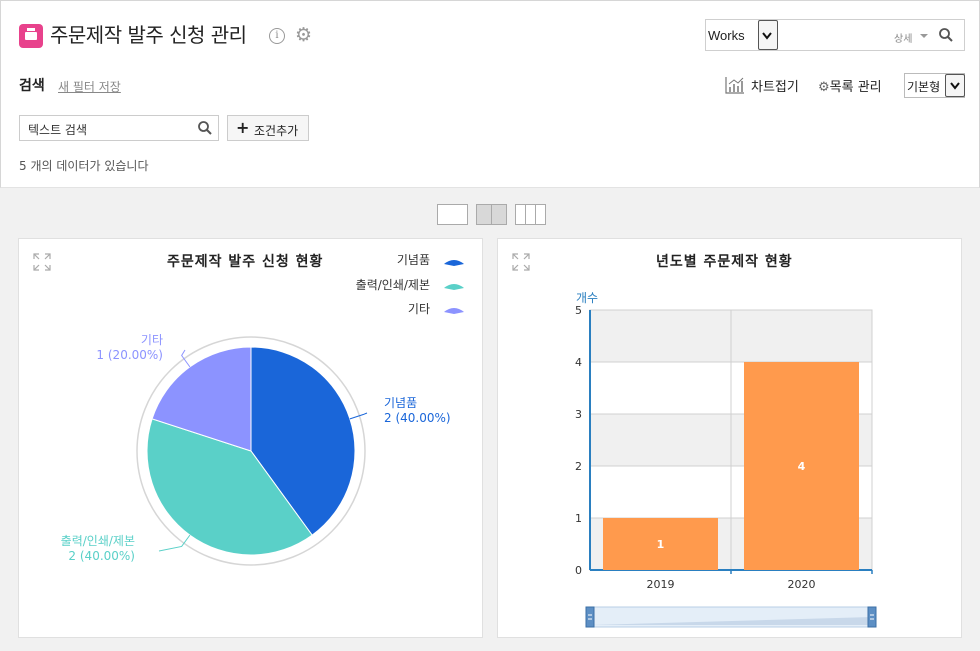 The width and height of the screenshot is (980, 651). I want to click on bar-value-label: 4, so click(802, 466).